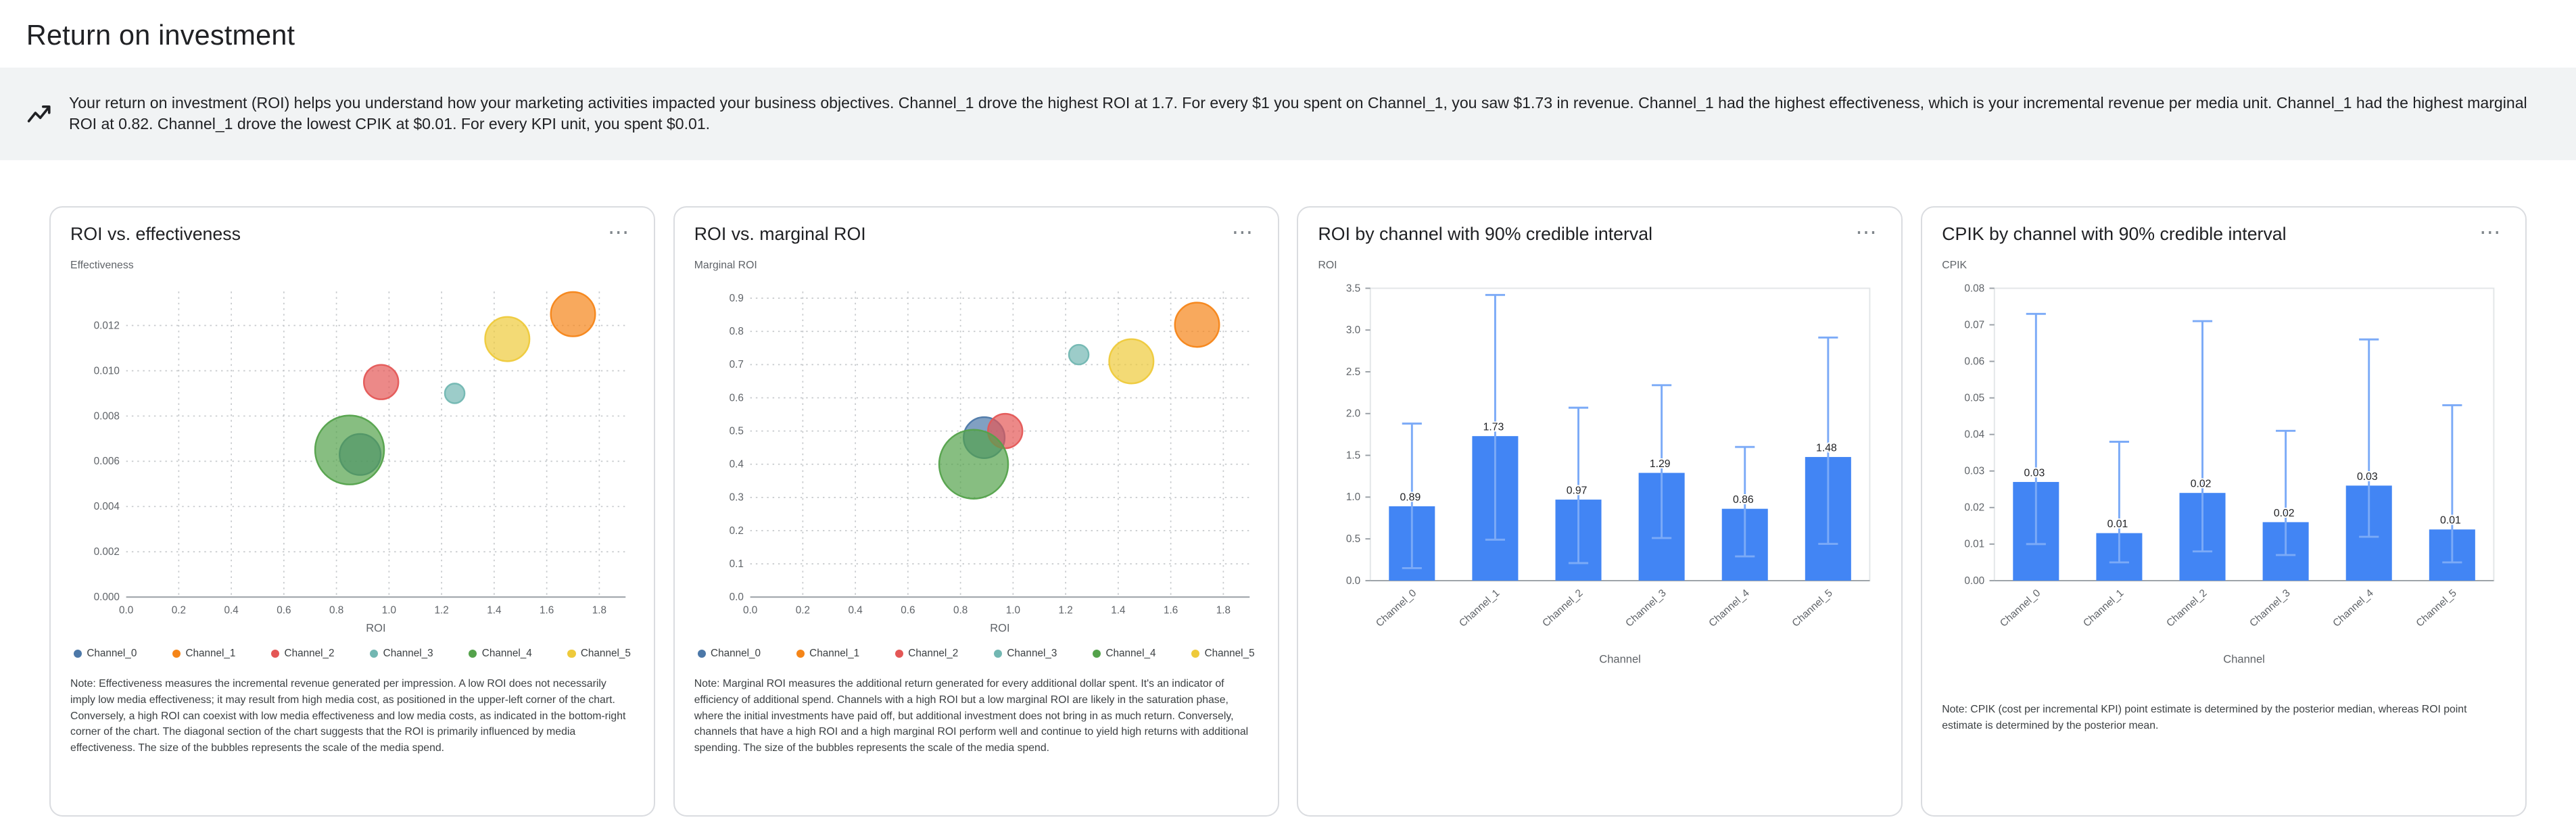  I want to click on y-axis-title: Effectiveness, so click(102, 265).